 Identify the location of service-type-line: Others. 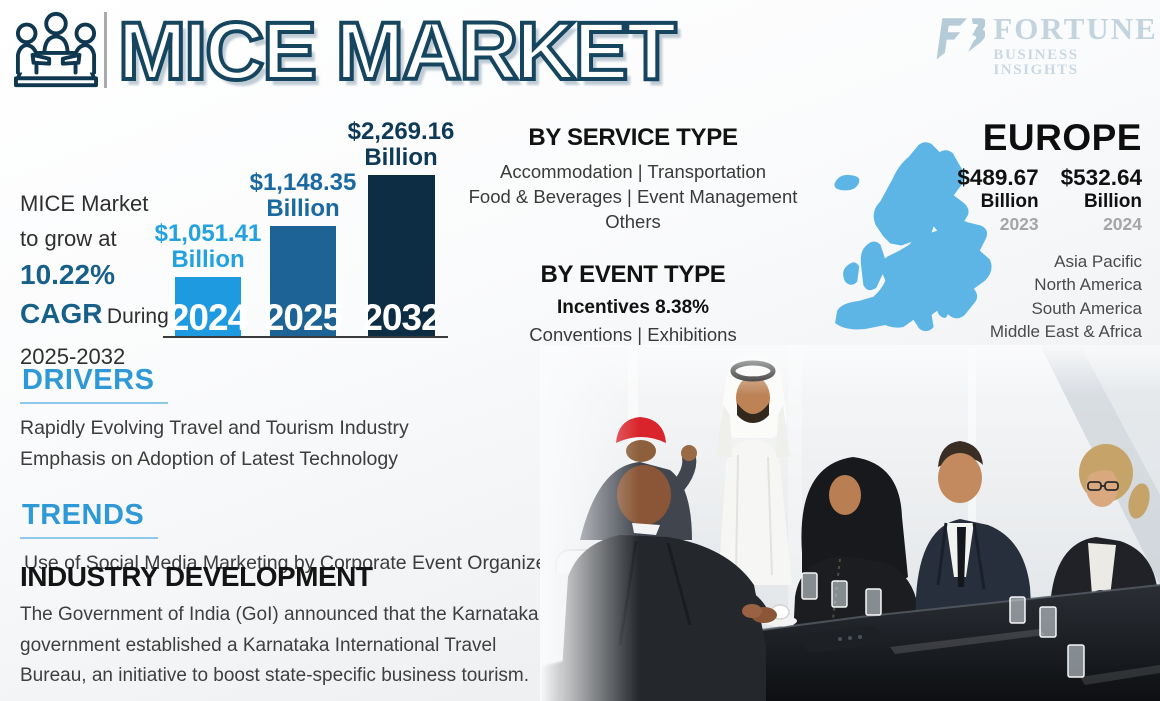
(633, 221).